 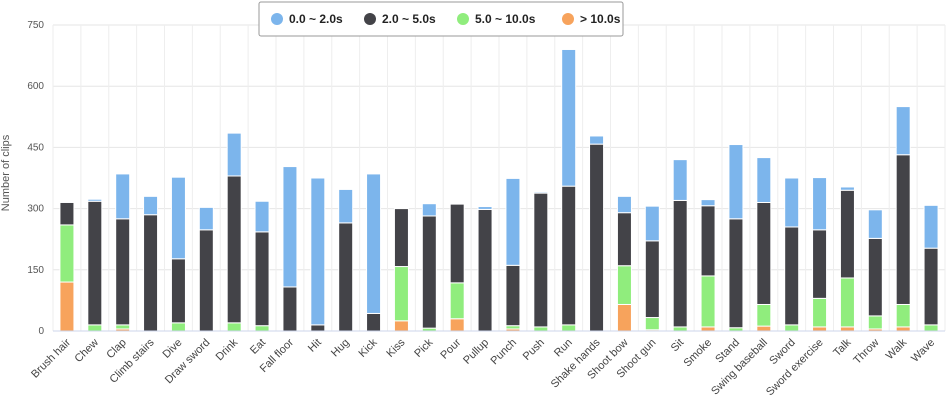 I want to click on legend: 0.0 ~ 2.0s 2.0 ~ 5.0s 5.0 ~ 10.0s > 10.0s, so click(x=441, y=19).